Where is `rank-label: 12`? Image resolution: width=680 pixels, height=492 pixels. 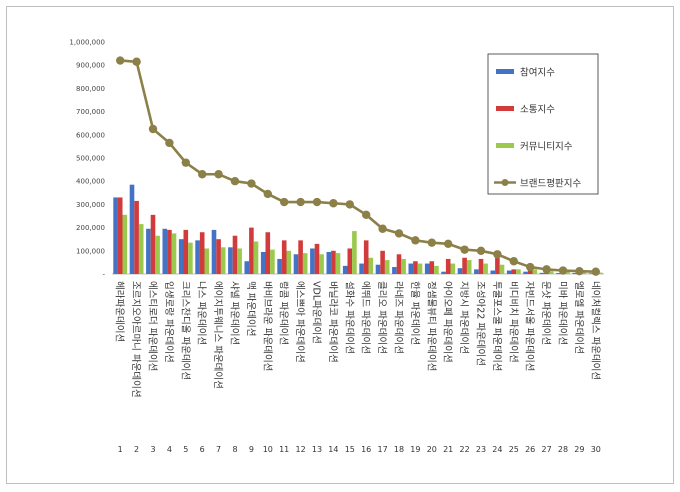 rank-label: 12 is located at coordinates (301, 449).